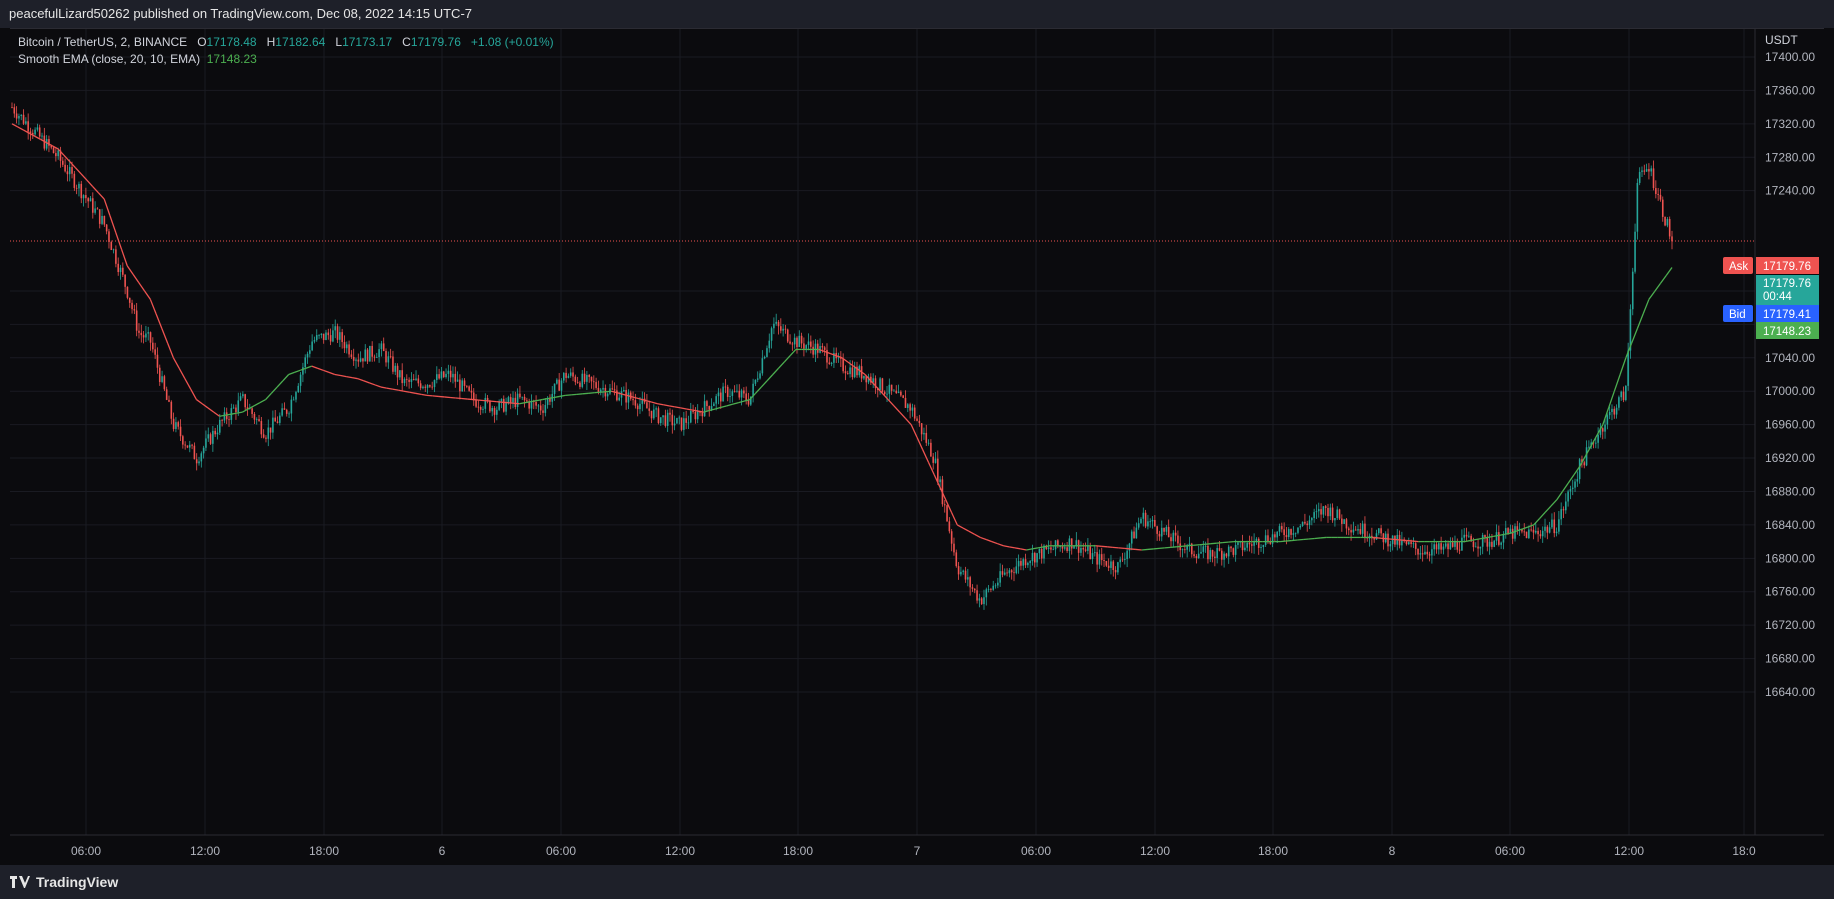 The height and width of the screenshot is (899, 1834). Describe the element at coordinates (1737, 315) in the screenshot. I see `bid-label: Bid` at that location.